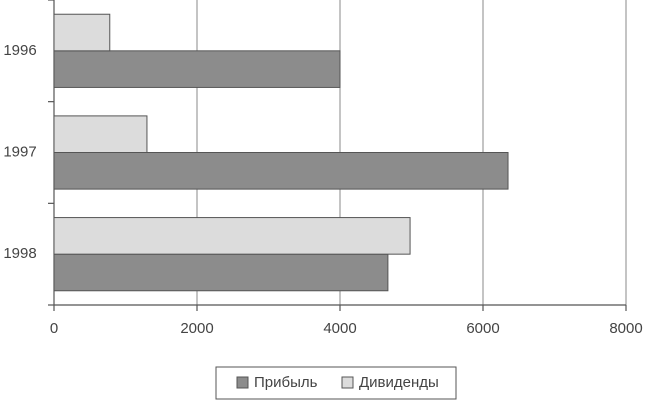  I want to click on legend-label: Прибыль, so click(286, 382).